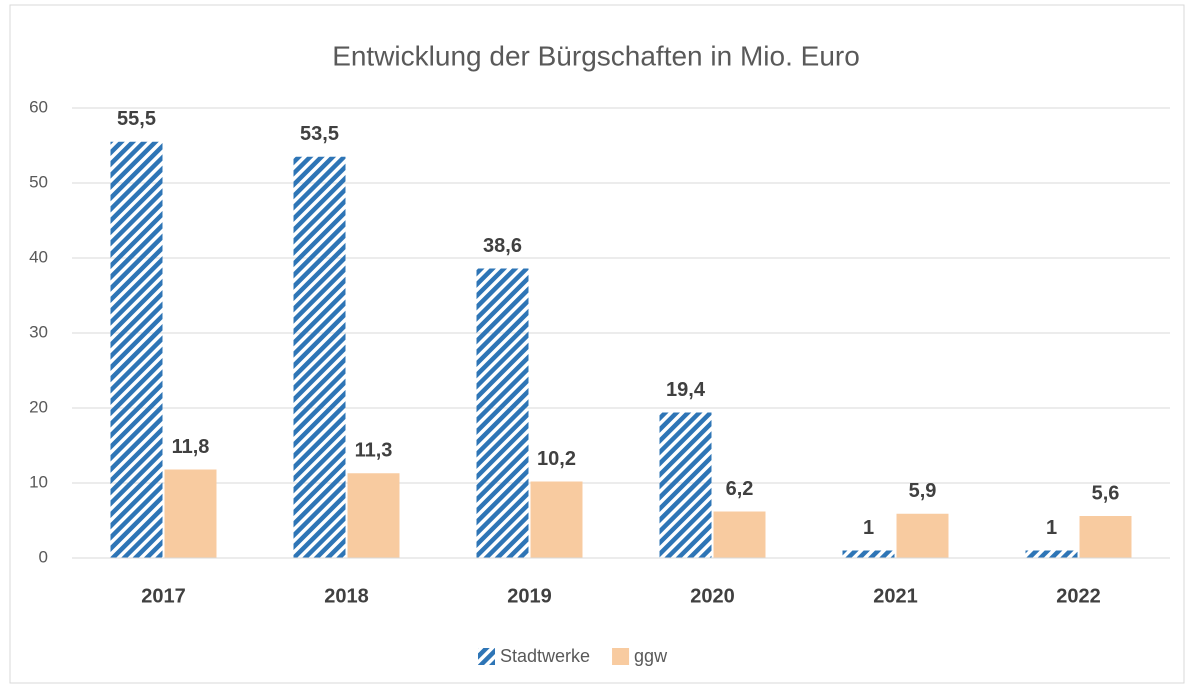  I want to click on value-label: 11,8, so click(191, 447).